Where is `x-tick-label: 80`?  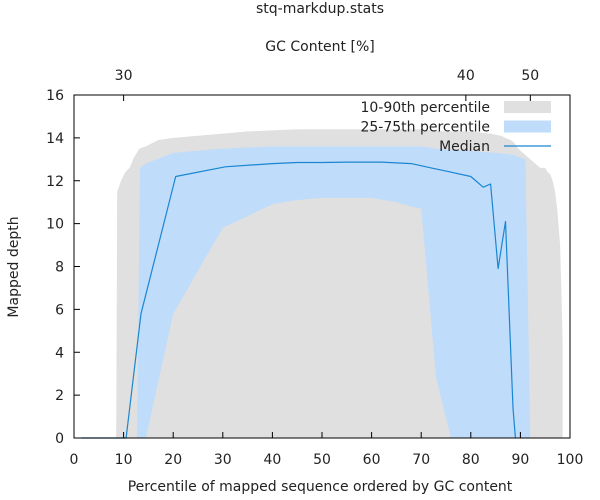
x-tick-label: 80 is located at coordinates (471, 460).